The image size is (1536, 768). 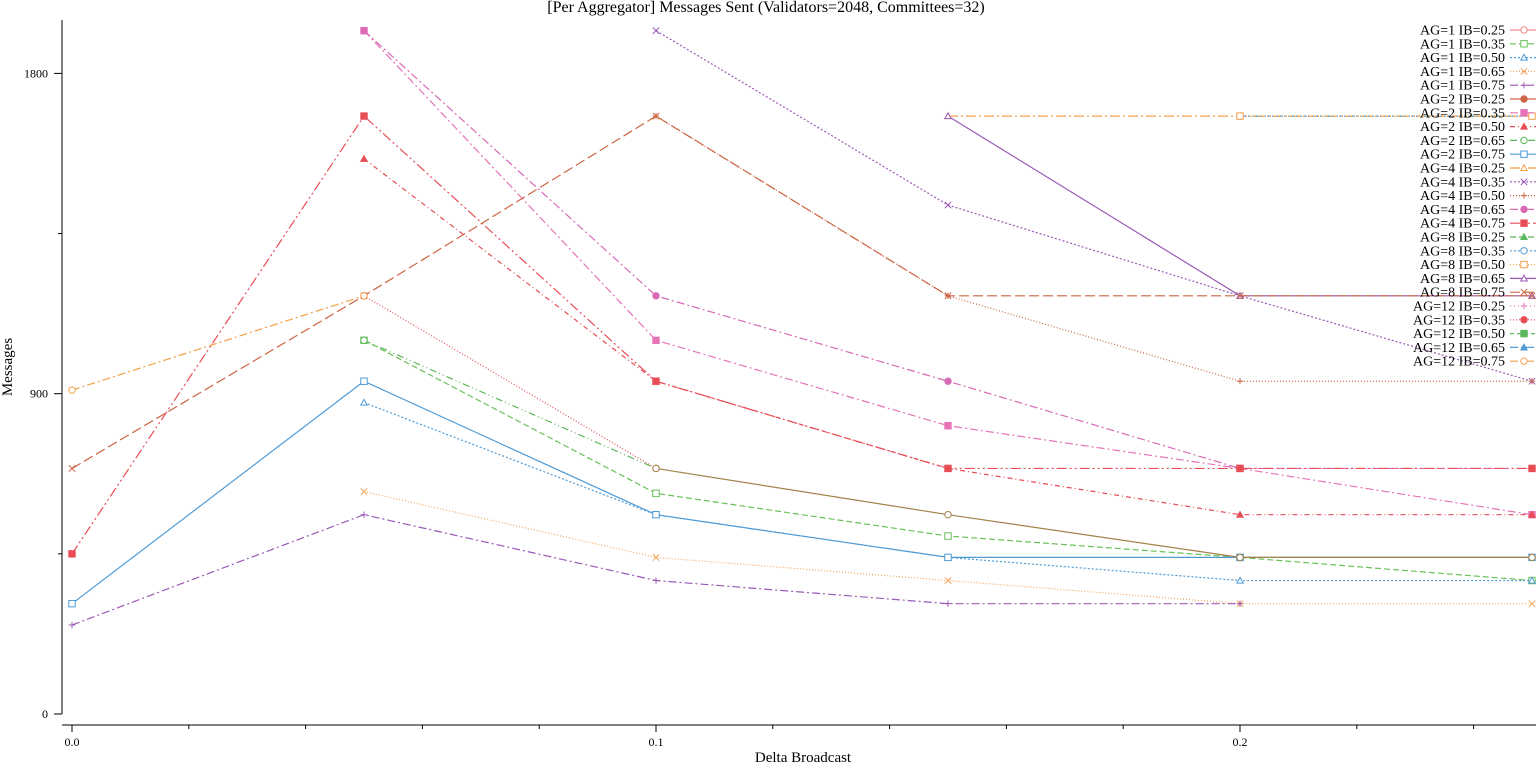 What do you see at coordinates (1462, 238) in the screenshot?
I see `legend-label: AG=8 IB=0.25` at bounding box center [1462, 238].